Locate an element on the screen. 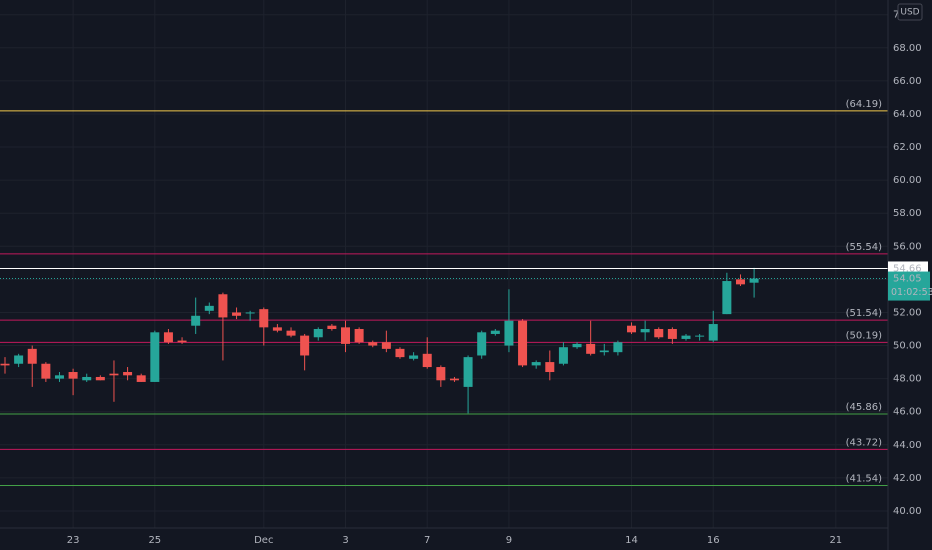 The width and height of the screenshot is (932, 550). y-tick-label: 46.00 is located at coordinates (907, 412).